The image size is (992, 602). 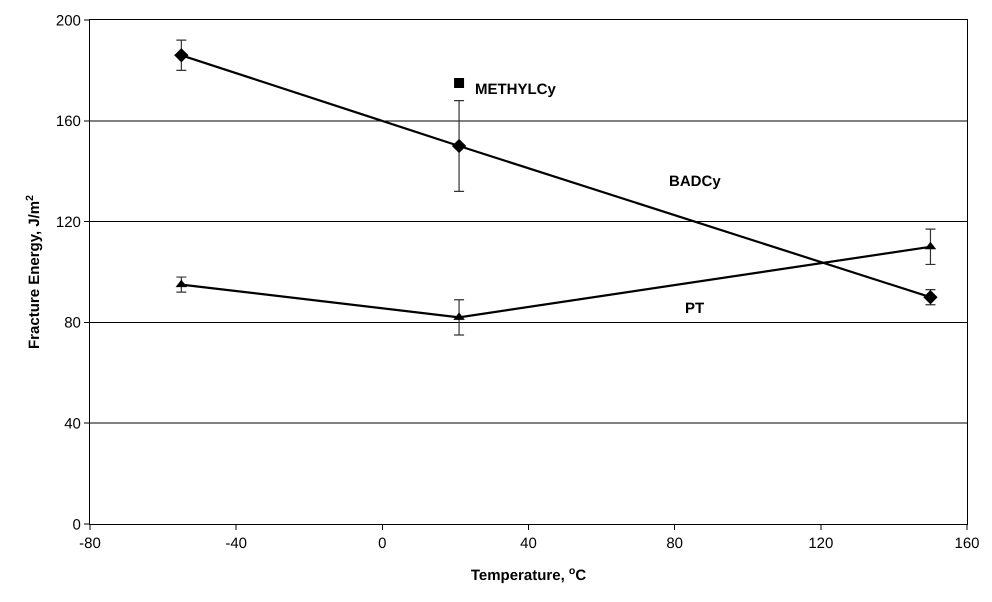 I want to click on x-tick-label: 160, so click(x=967, y=543).